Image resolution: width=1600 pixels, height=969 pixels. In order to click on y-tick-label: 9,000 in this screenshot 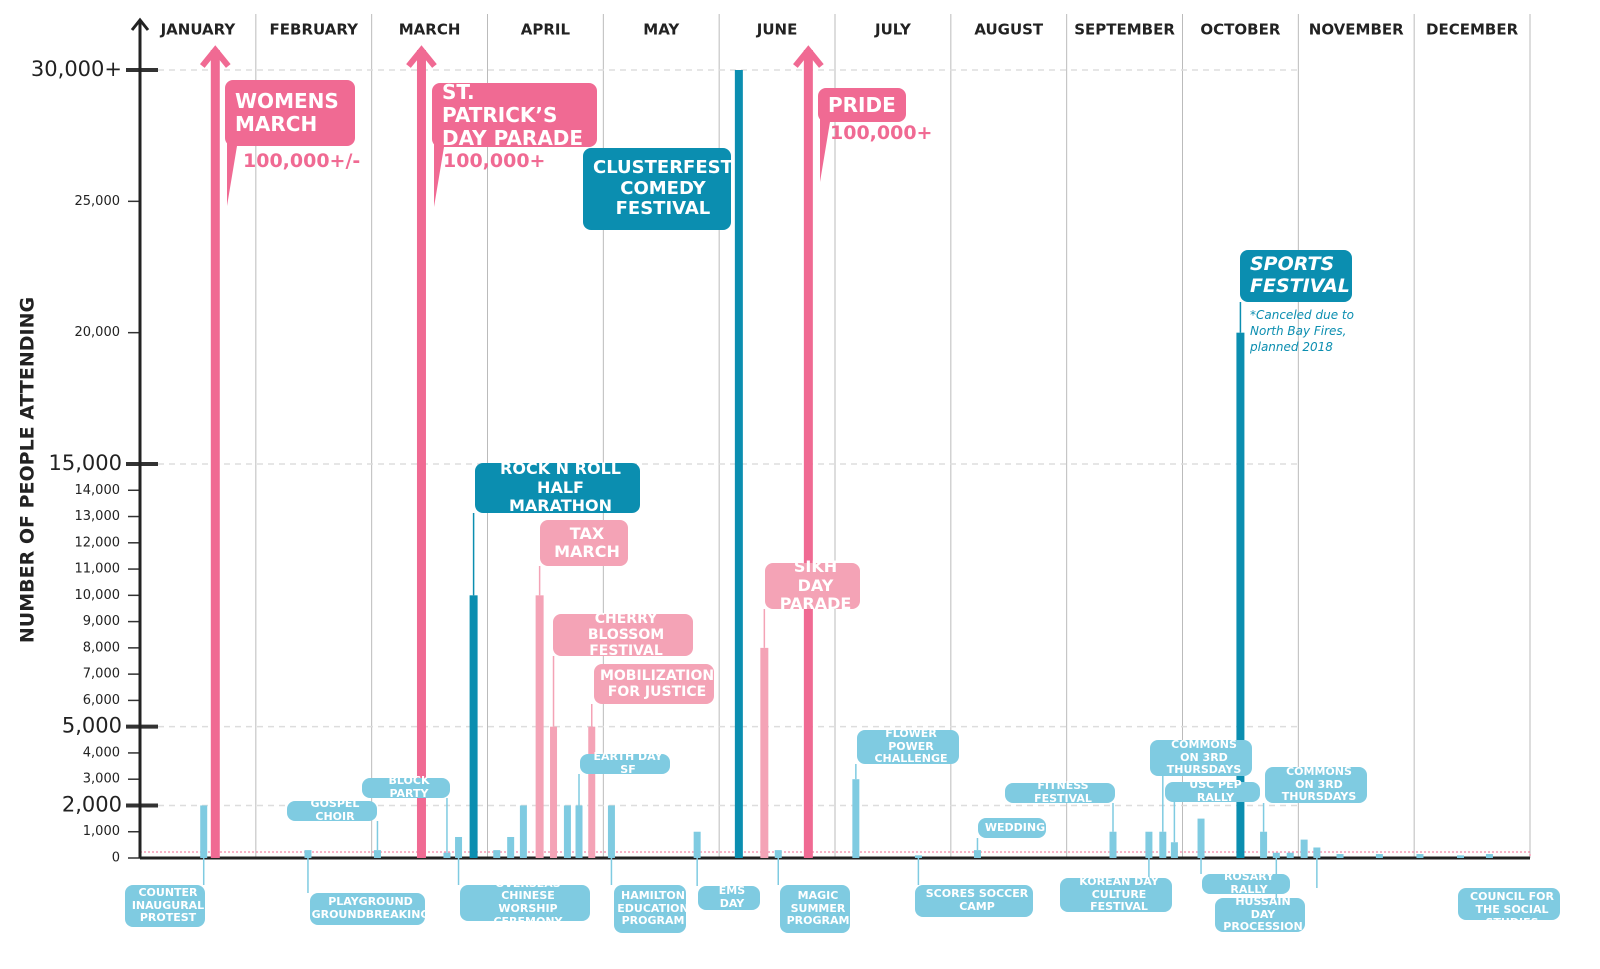, I will do `click(101, 621)`.